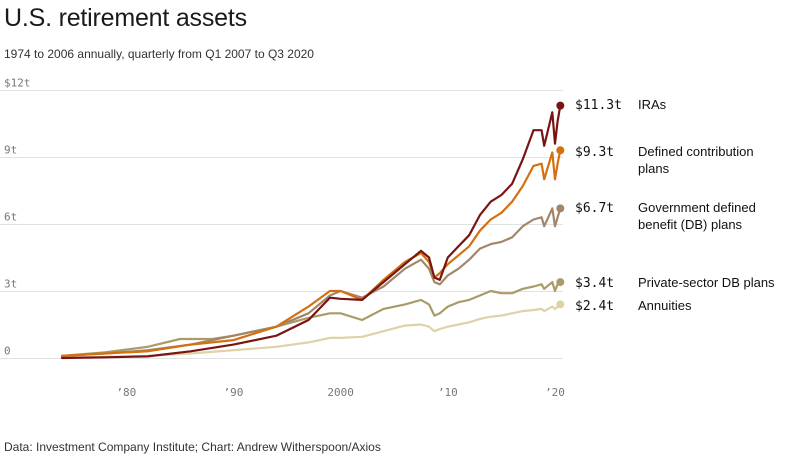 The image size is (794, 462). I want to click on series-name-label: Annuities, so click(665, 305).